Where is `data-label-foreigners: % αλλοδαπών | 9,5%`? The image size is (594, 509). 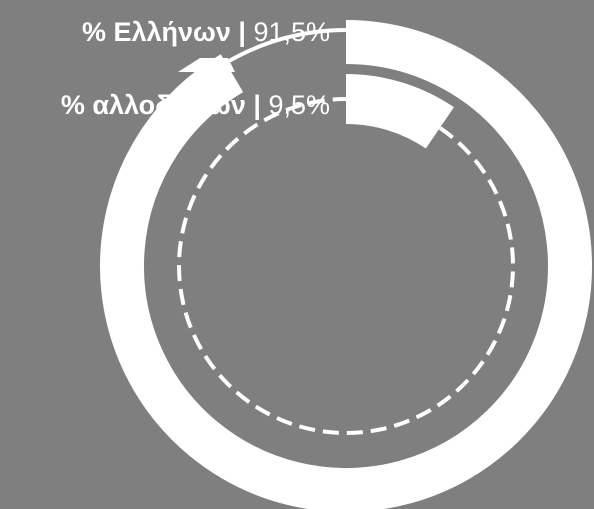 data-label-foreigners: % αλλοδαπών | 9,5% is located at coordinates (195, 105).